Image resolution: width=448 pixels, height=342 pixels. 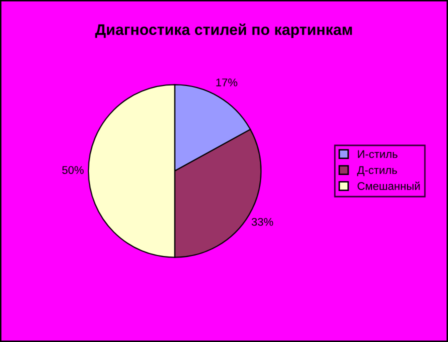 I want to click on data-label: 17%, so click(x=227, y=82).